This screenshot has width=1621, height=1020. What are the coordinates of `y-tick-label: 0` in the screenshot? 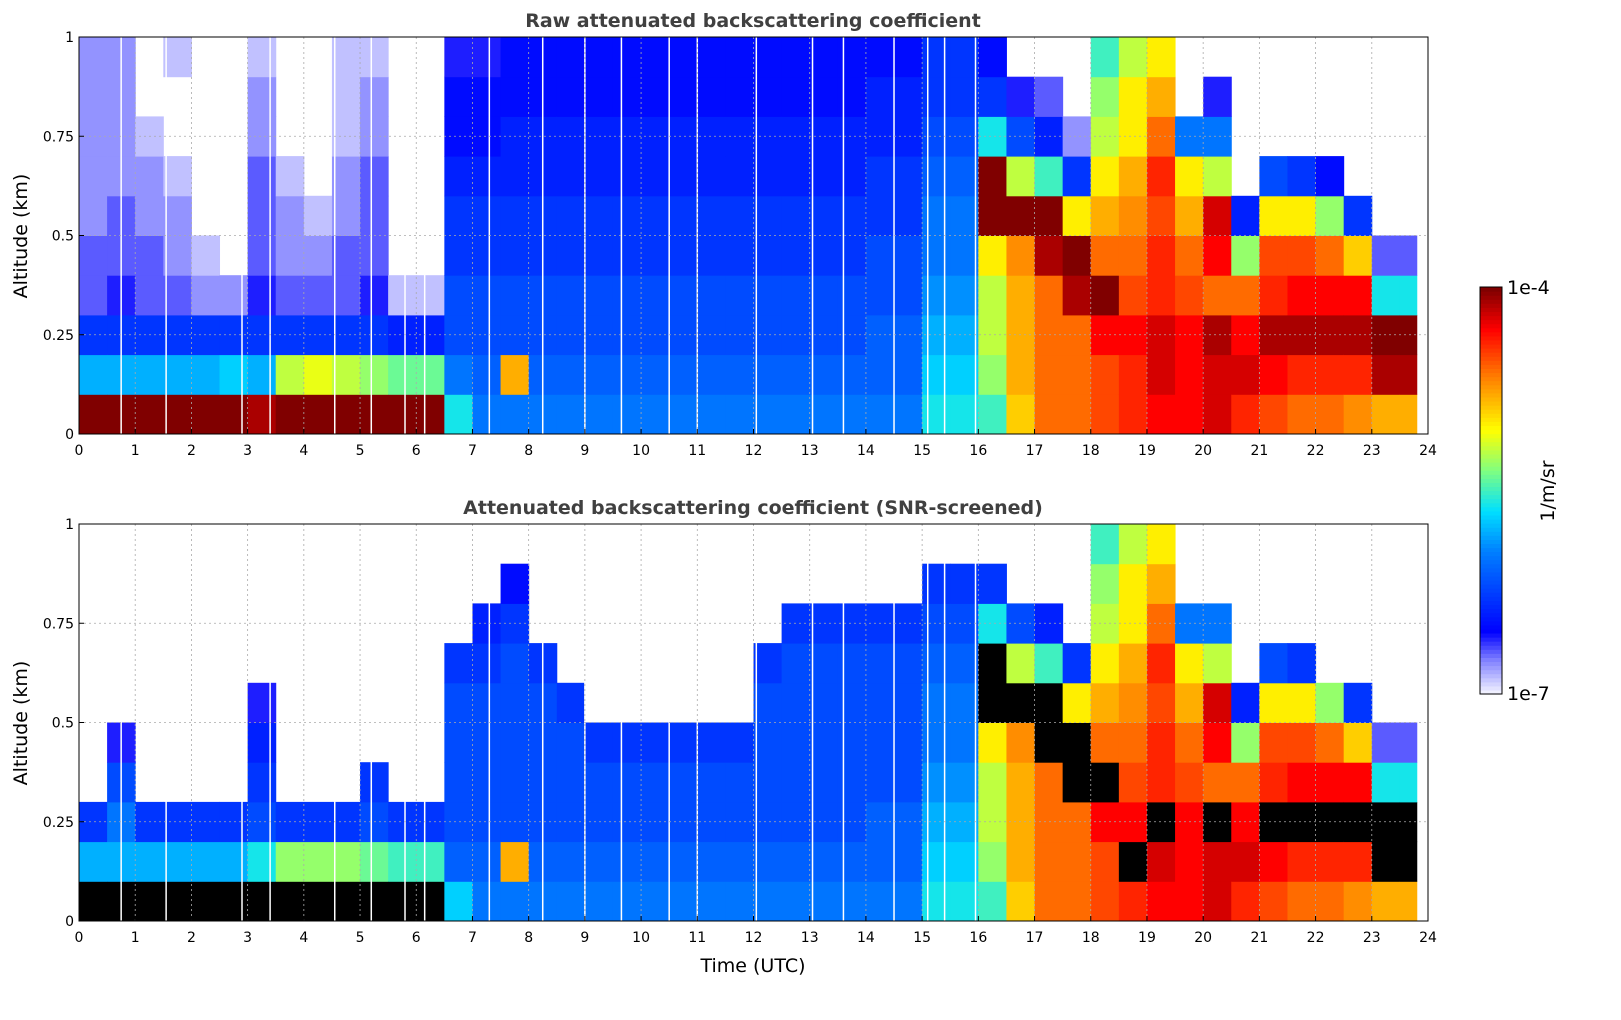 It's located at (69, 435).